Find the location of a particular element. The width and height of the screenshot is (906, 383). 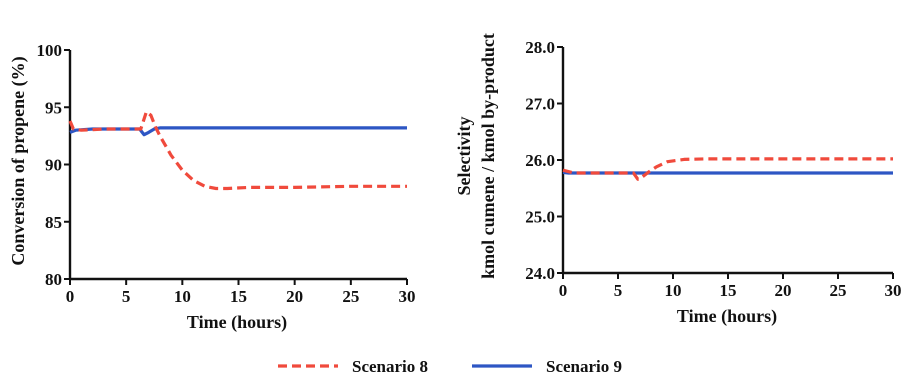

selectivity-x-tick-label: 5 is located at coordinates (618, 290).